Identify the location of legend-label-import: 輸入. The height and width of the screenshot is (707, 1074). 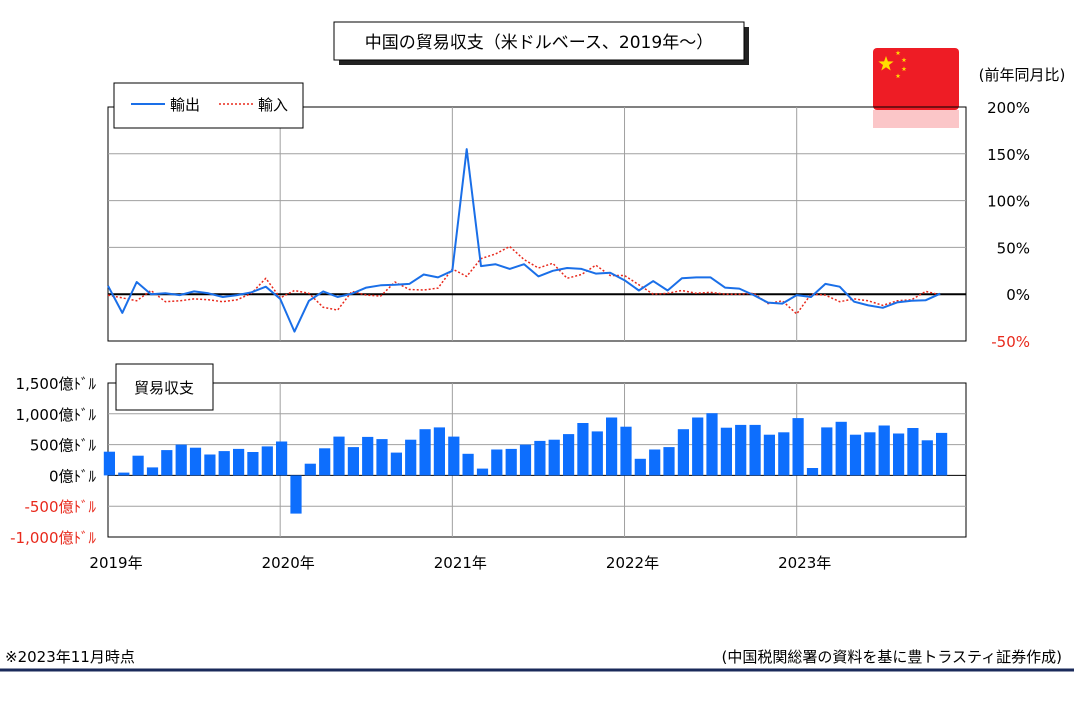
(273, 105).